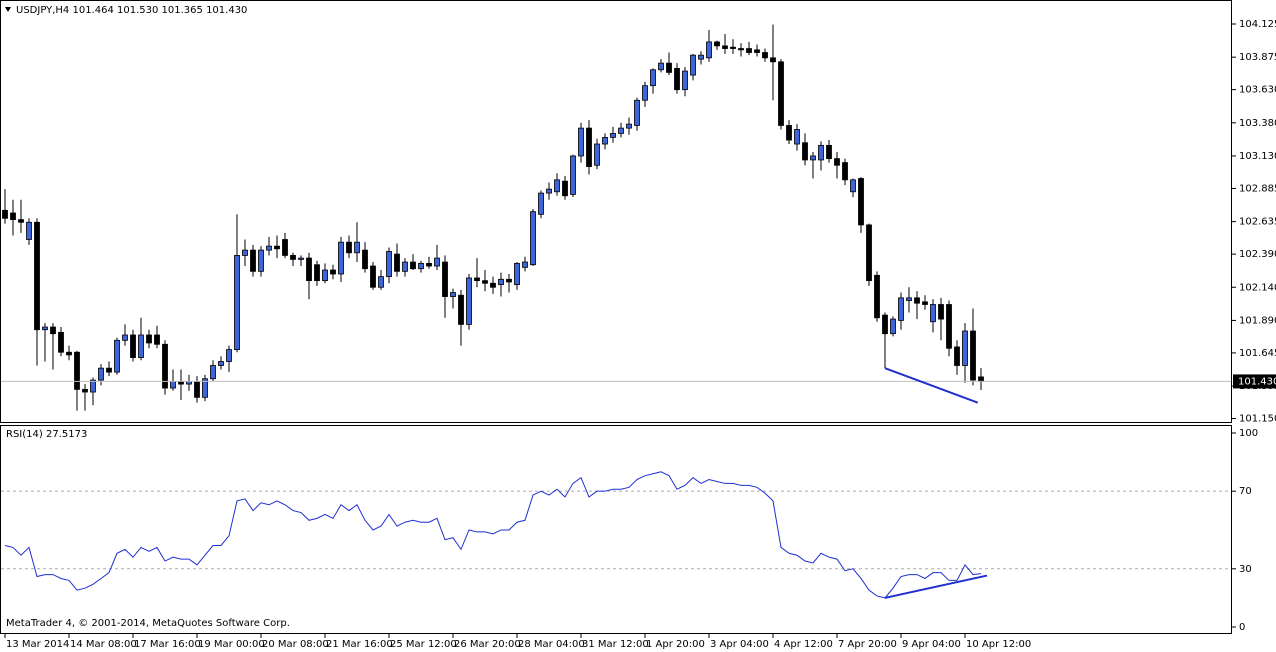 This screenshot has width=1276, height=652. I want to click on y-tick-label: 101.890, so click(1257, 320).